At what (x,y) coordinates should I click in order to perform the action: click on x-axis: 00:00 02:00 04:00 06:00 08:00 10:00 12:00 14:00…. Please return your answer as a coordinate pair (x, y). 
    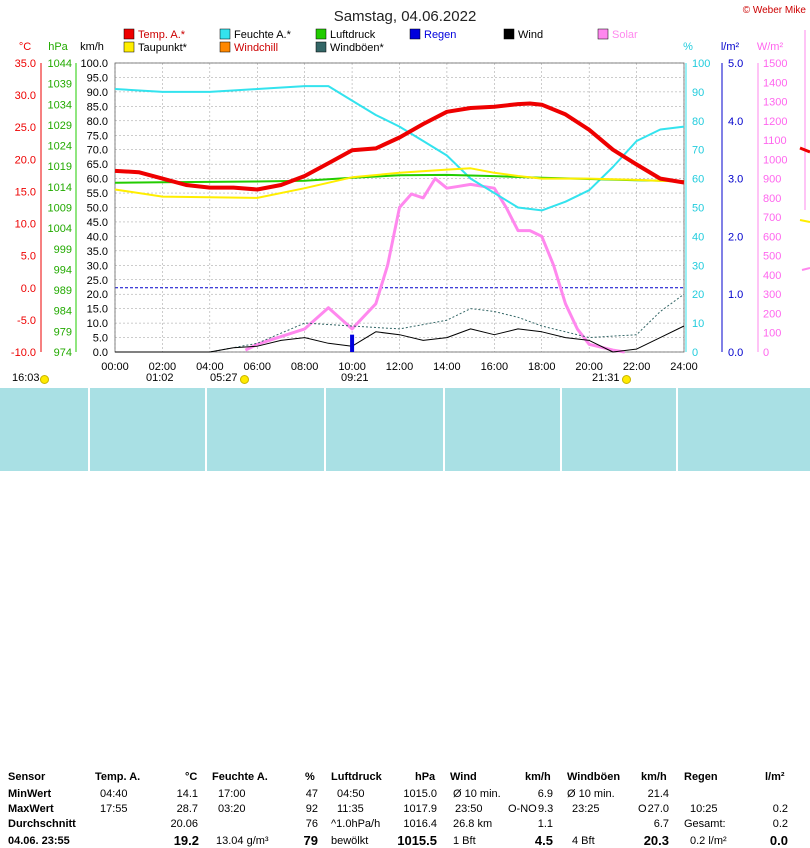
    Looking at the image, I should click on (399, 367).